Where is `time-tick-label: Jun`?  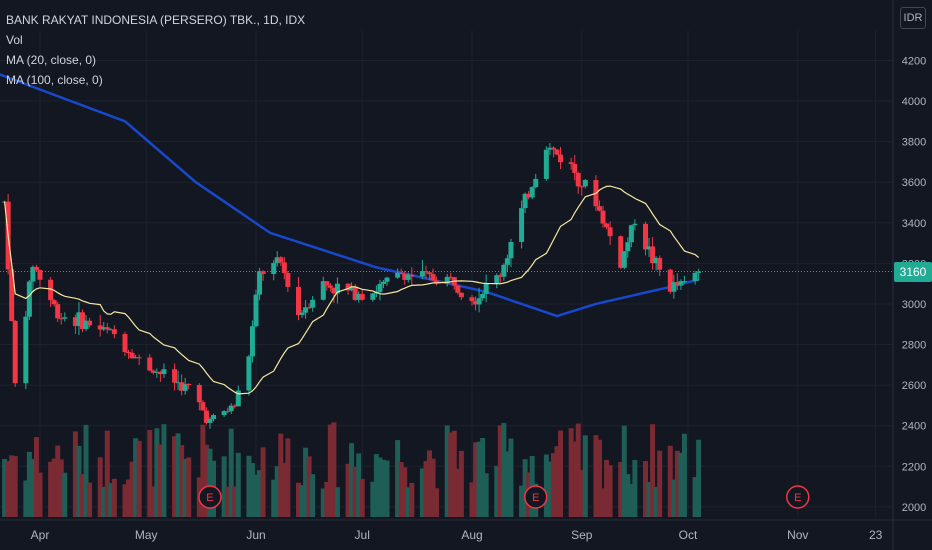
time-tick-label: Jun is located at coordinates (255, 535).